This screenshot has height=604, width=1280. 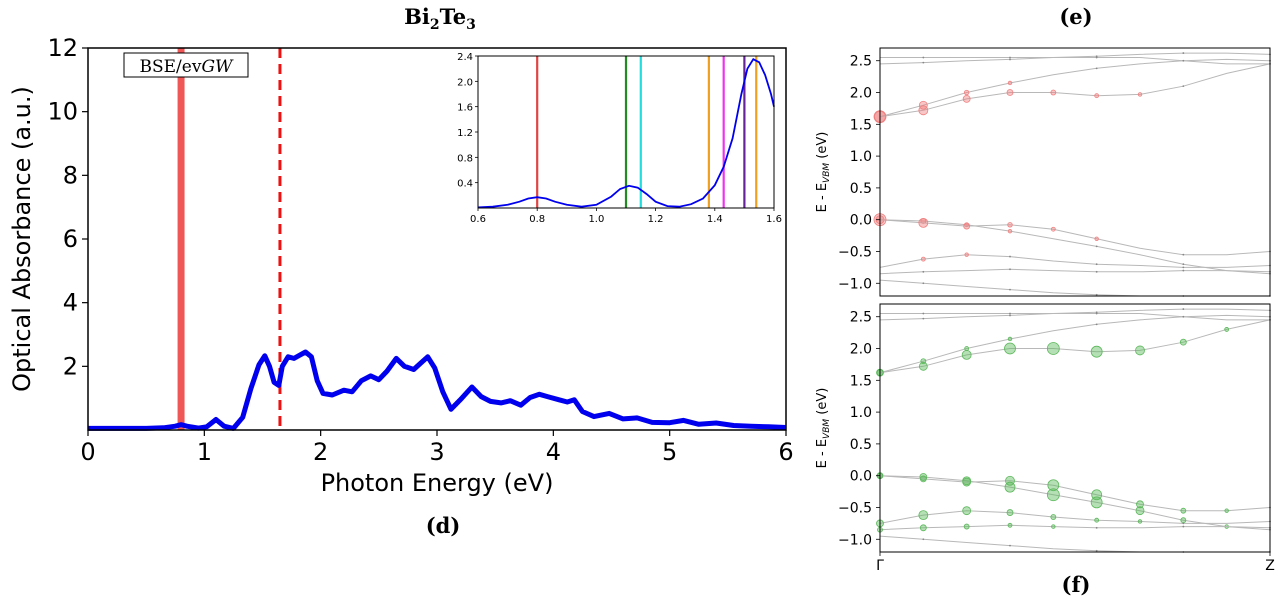 I want to click on legend-label: BSE/evGW, so click(x=186, y=67).